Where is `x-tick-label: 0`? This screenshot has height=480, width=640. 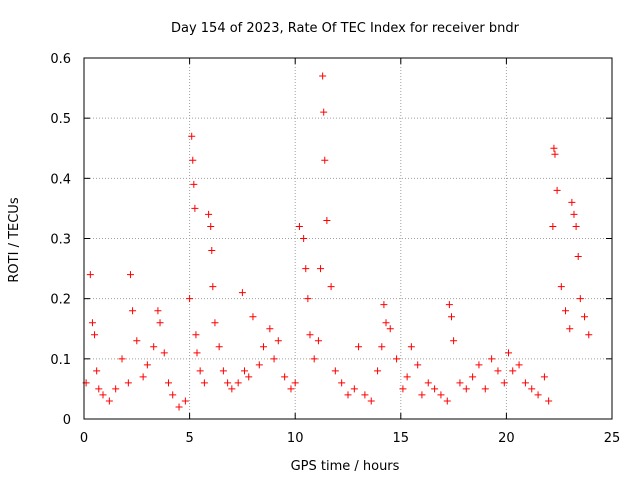 x-tick-label: 0 is located at coordinates (84, 438).